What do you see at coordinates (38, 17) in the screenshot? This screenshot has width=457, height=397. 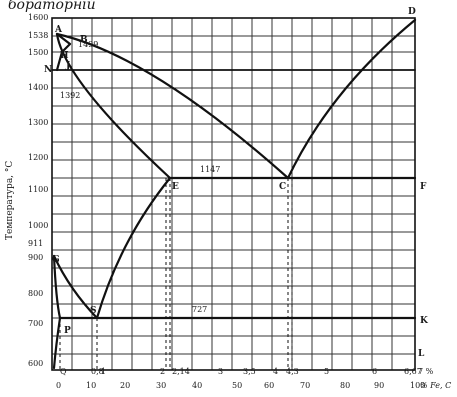 I see `temp-tick-1600: 1600` at bounding box center [38, 17].